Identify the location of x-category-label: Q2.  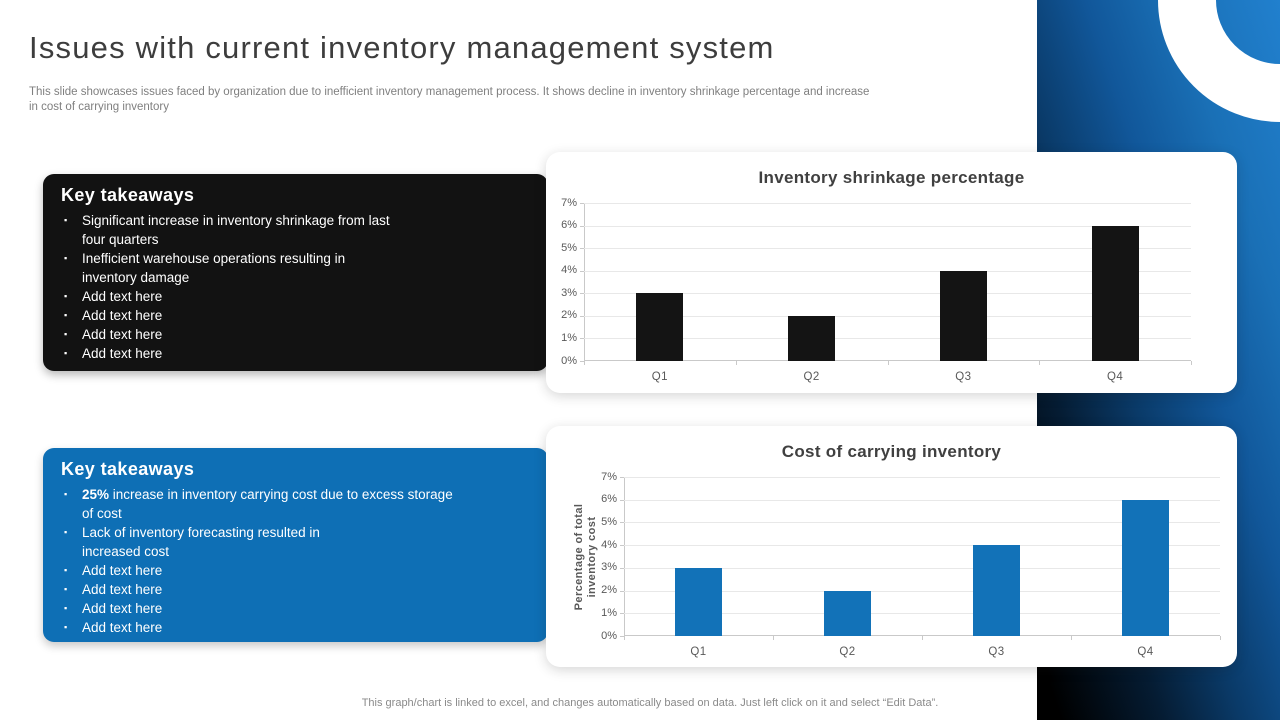
(847, 652).